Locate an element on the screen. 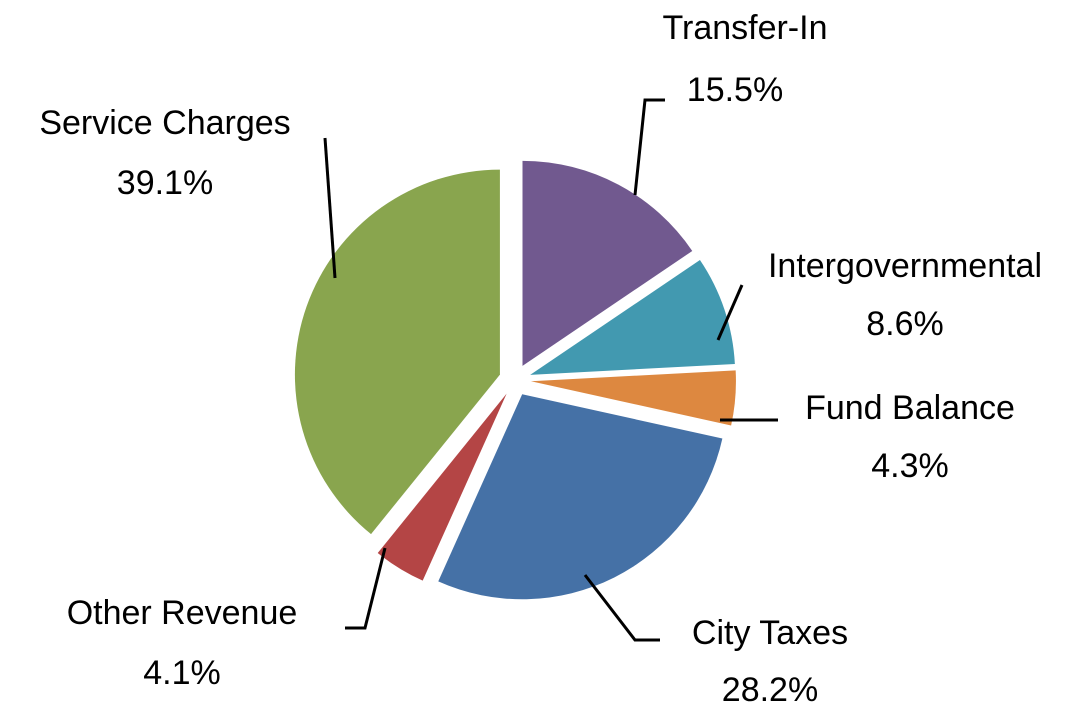  slice-label: Intergovernmental is located at coordinates (905, 266).